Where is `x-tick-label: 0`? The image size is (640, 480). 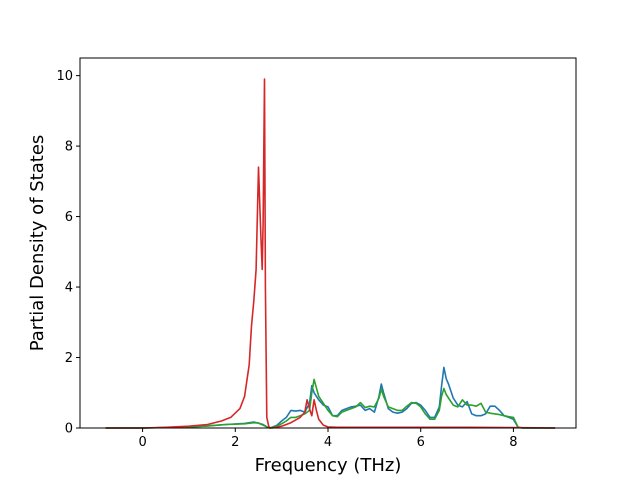
x-tick-label: 0 is located at coordinates (142, 442).